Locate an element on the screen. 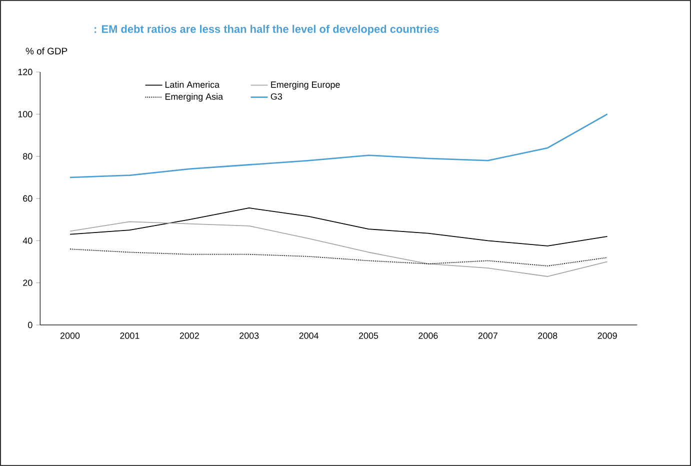 The image size is (691, 466). x-tick-label: 2002 is located at coordinates (189, 335).